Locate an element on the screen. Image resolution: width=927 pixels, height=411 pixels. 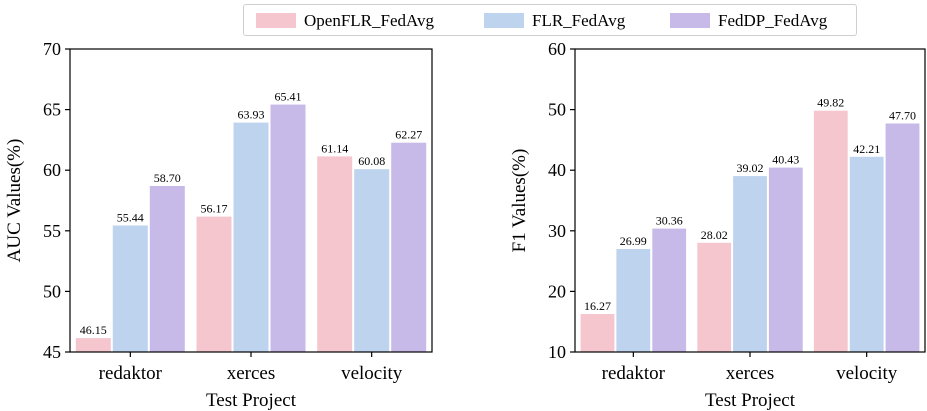
f1-data-label-velocity-2: 47.70 is located at coordinates (902, 116).